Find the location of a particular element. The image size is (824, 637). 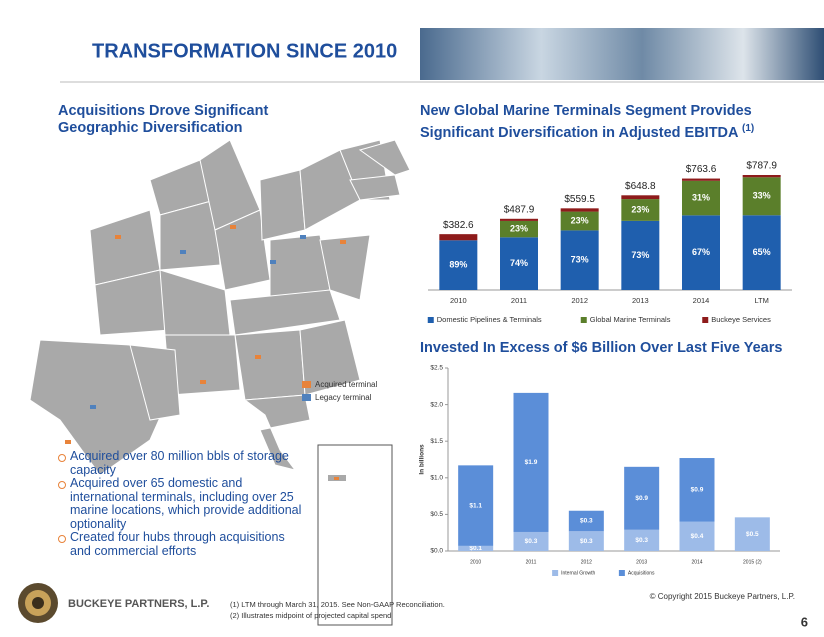

value-label: 67% is located at coordinates (701, 252).